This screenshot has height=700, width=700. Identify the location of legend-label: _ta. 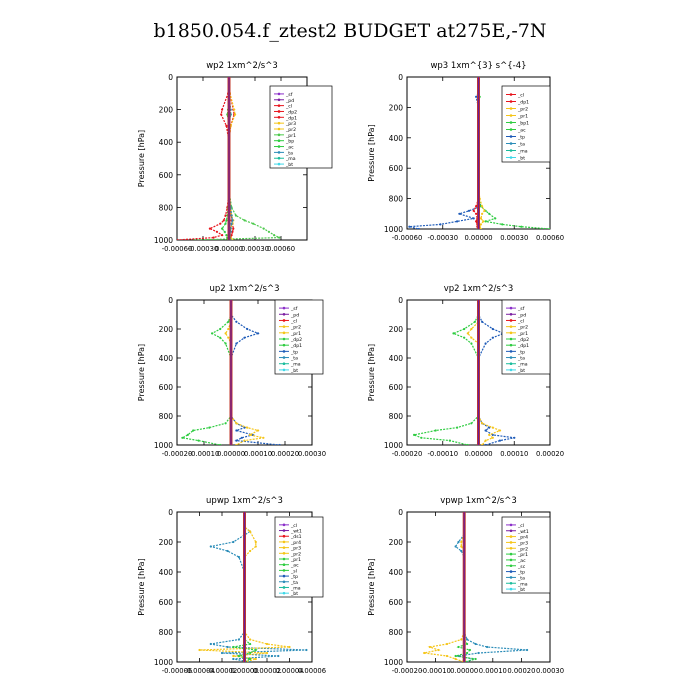
(521, 578).